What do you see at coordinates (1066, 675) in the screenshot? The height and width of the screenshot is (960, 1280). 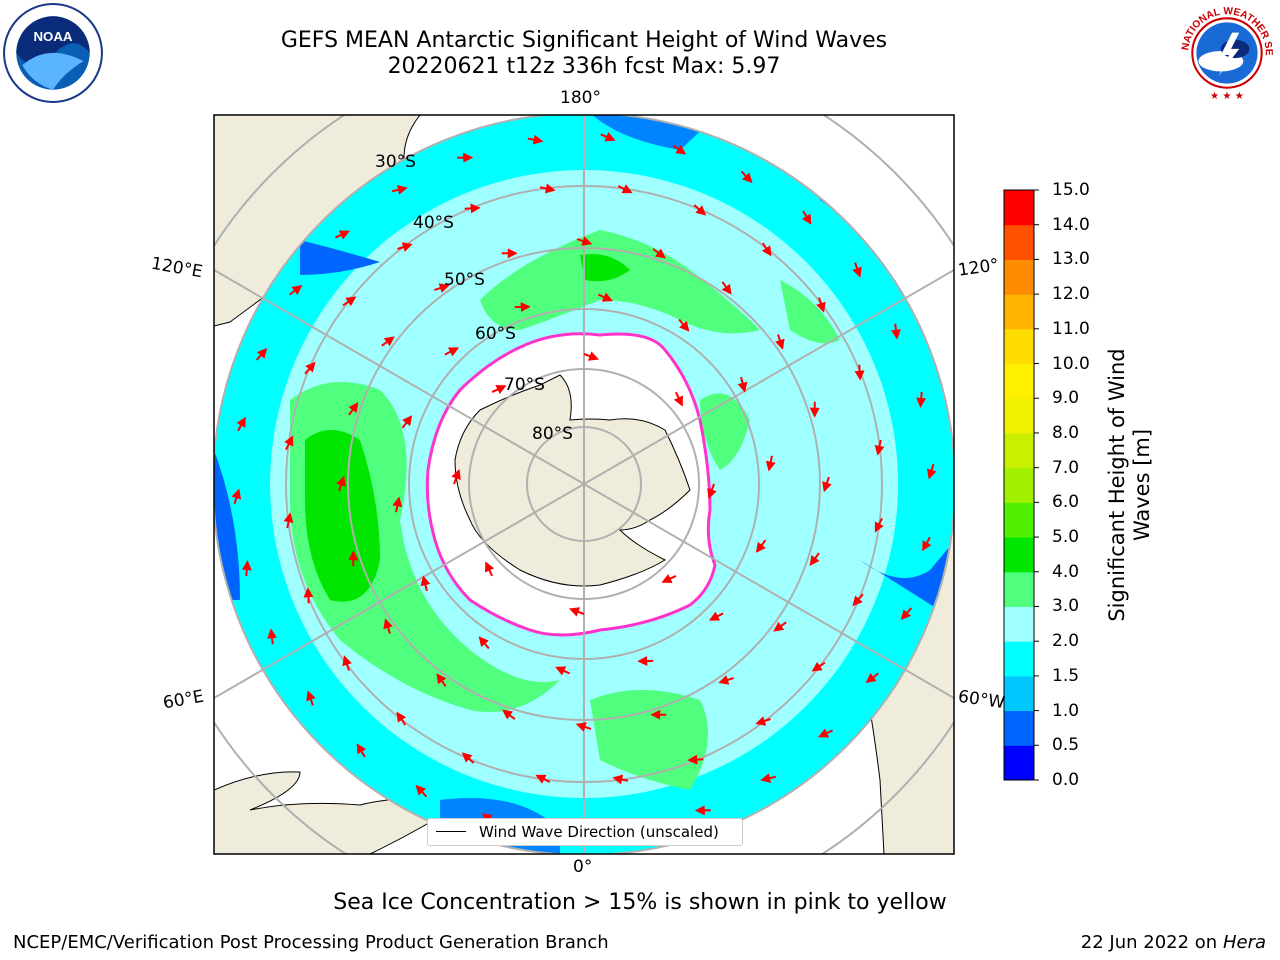 I see `colorbar-tick-label: 1.5` at bounding box center [1066, 675].